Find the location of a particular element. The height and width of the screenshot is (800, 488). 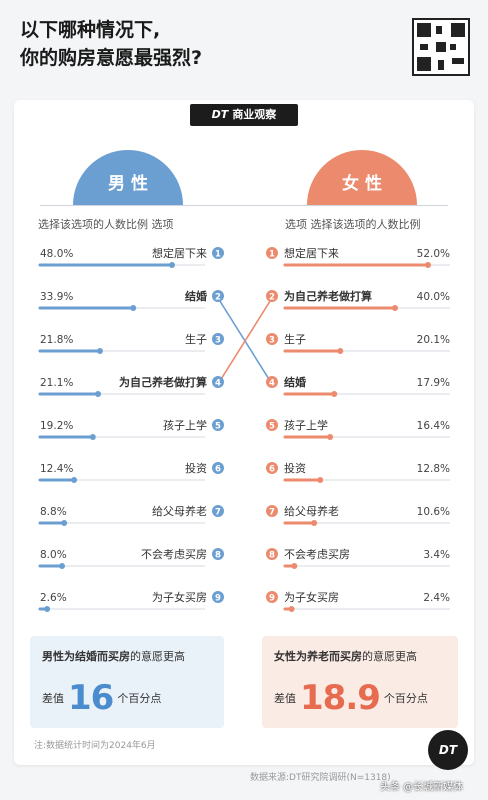

summary-female: 女性为养老而买房的意愿更高 差值 18.9 个百分点 is located at coordinates (360, 682).